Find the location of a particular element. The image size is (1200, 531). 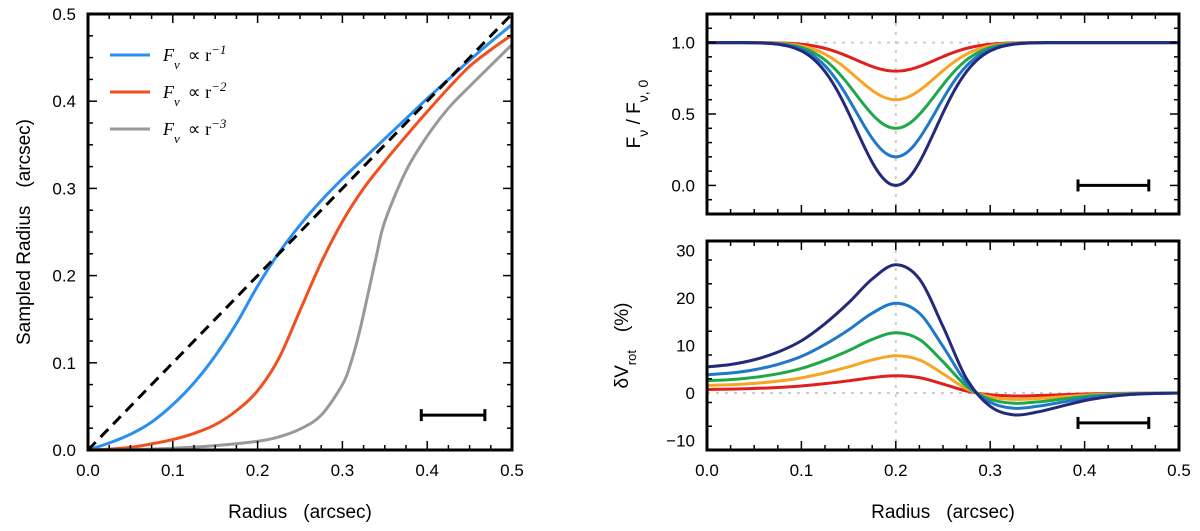

y-tick-label: 20 is located at coordinates (685, 298).